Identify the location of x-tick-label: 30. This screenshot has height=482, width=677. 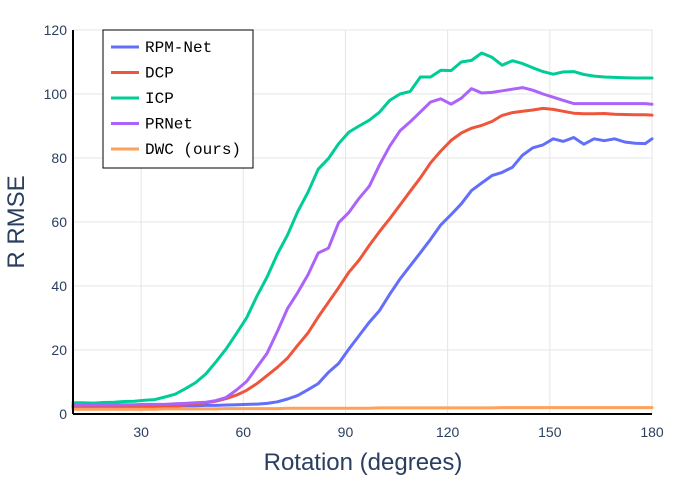
(141, 432).